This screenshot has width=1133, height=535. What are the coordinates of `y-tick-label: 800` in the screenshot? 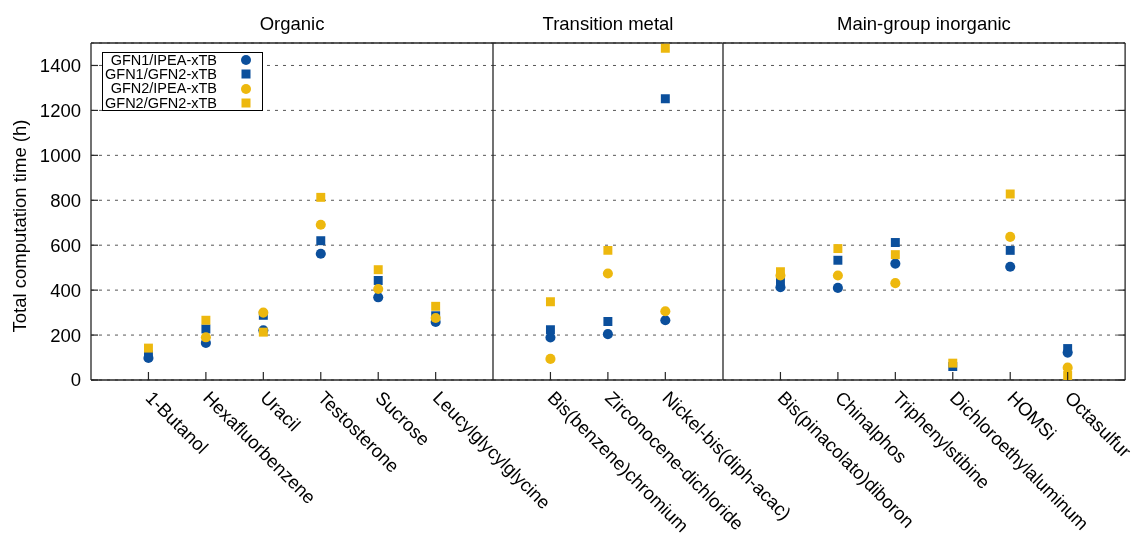 It's located at (65, 200).